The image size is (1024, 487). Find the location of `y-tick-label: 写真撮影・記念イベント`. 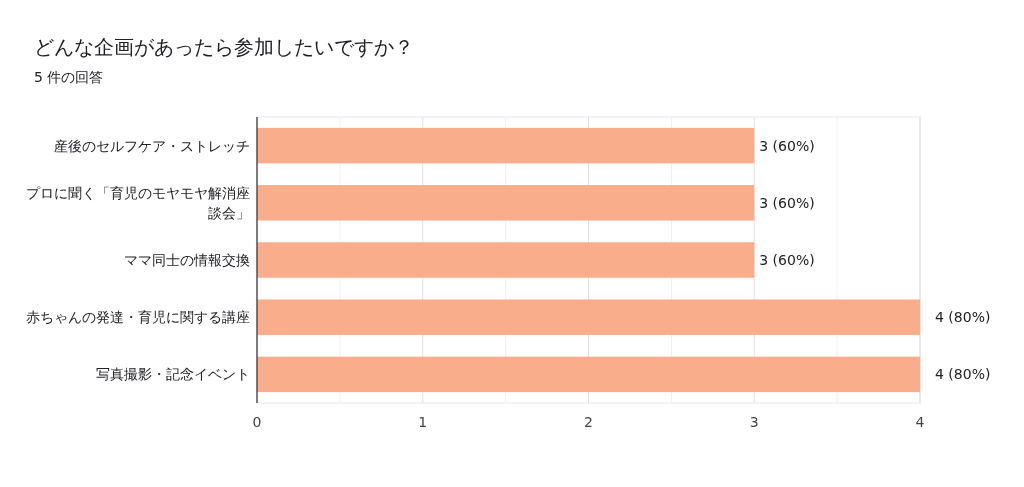

y-tick-label: 写真撮影・記念イベント is located at coordinates (173, 374).